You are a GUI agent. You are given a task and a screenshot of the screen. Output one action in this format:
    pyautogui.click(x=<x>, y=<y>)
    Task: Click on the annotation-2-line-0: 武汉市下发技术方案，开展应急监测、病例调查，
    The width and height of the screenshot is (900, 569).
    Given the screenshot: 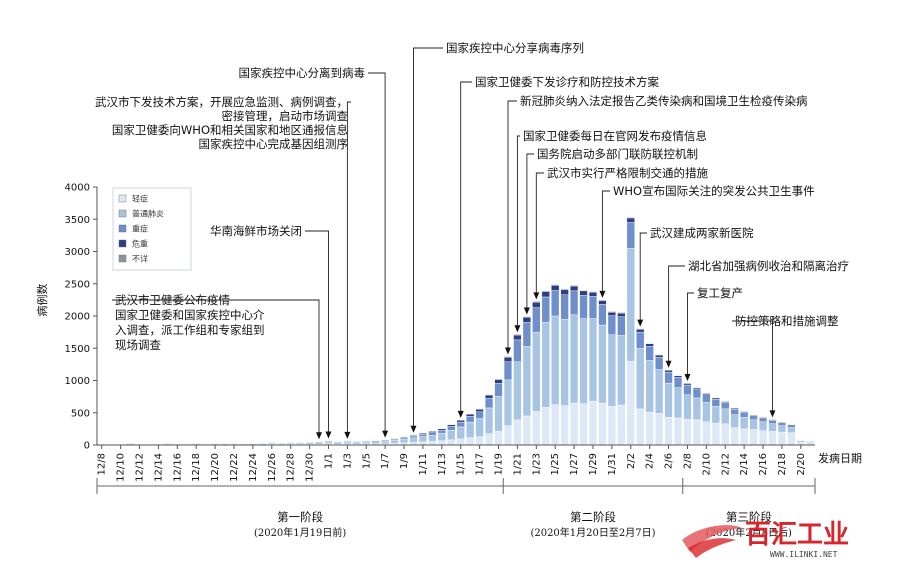 What is the action you would take?
    pyautogui.click(x=221, y=102)
    